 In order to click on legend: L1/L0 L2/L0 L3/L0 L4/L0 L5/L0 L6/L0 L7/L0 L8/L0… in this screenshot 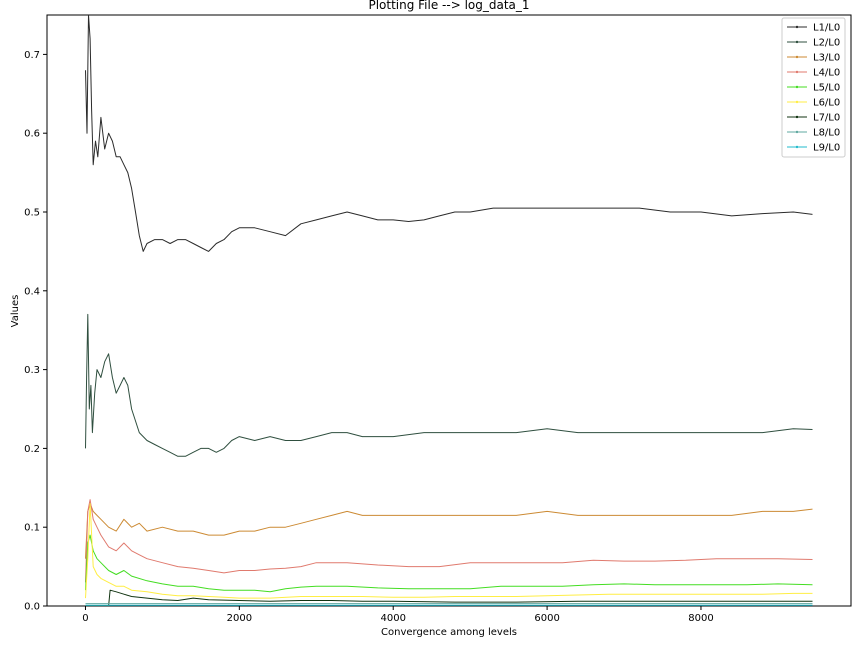, I will do `click(813, 87)`.